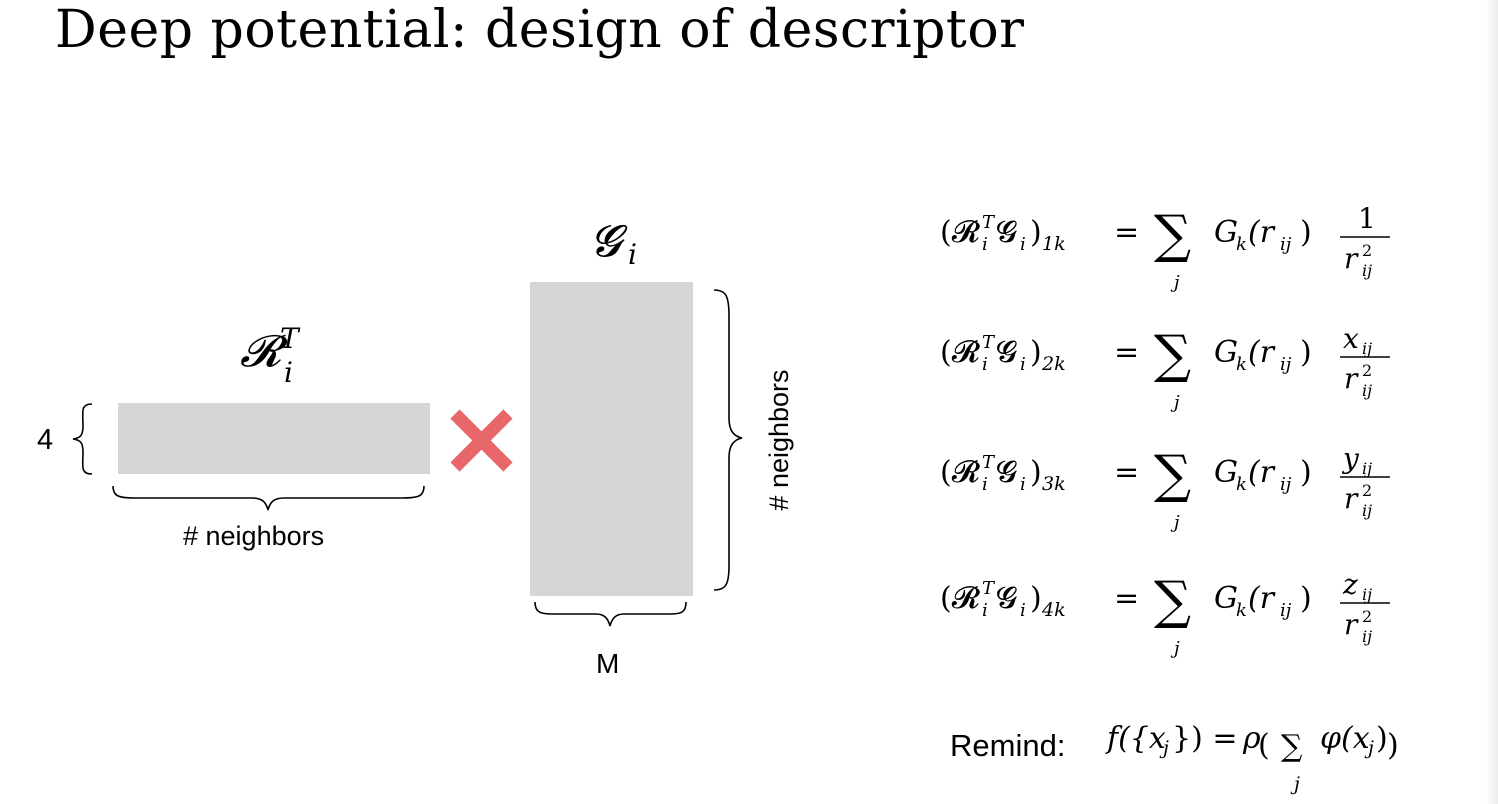  I want to click on svg-text: f({x, so click(1135, 738).